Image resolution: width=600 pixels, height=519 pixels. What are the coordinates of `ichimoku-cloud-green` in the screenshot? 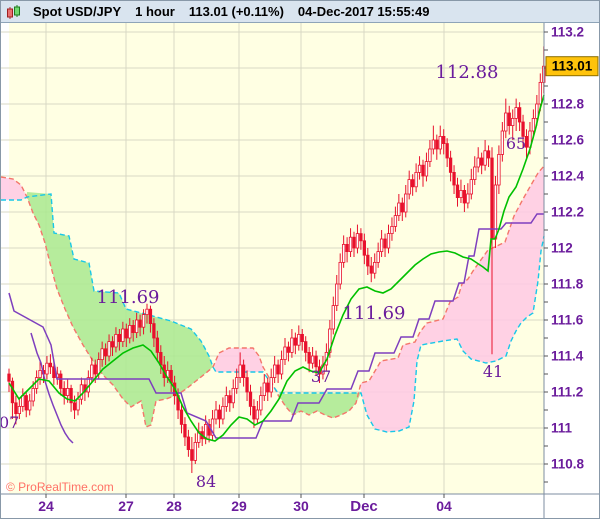 It's located at (120, 309).